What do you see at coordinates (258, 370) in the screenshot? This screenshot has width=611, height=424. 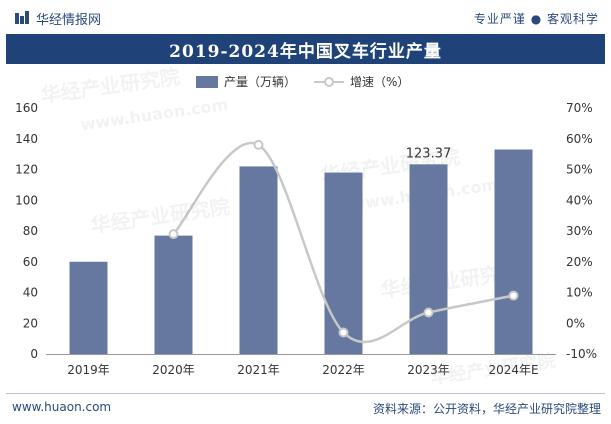 I see `x-tick-label: 2021年` at bounding box center [258, 370].